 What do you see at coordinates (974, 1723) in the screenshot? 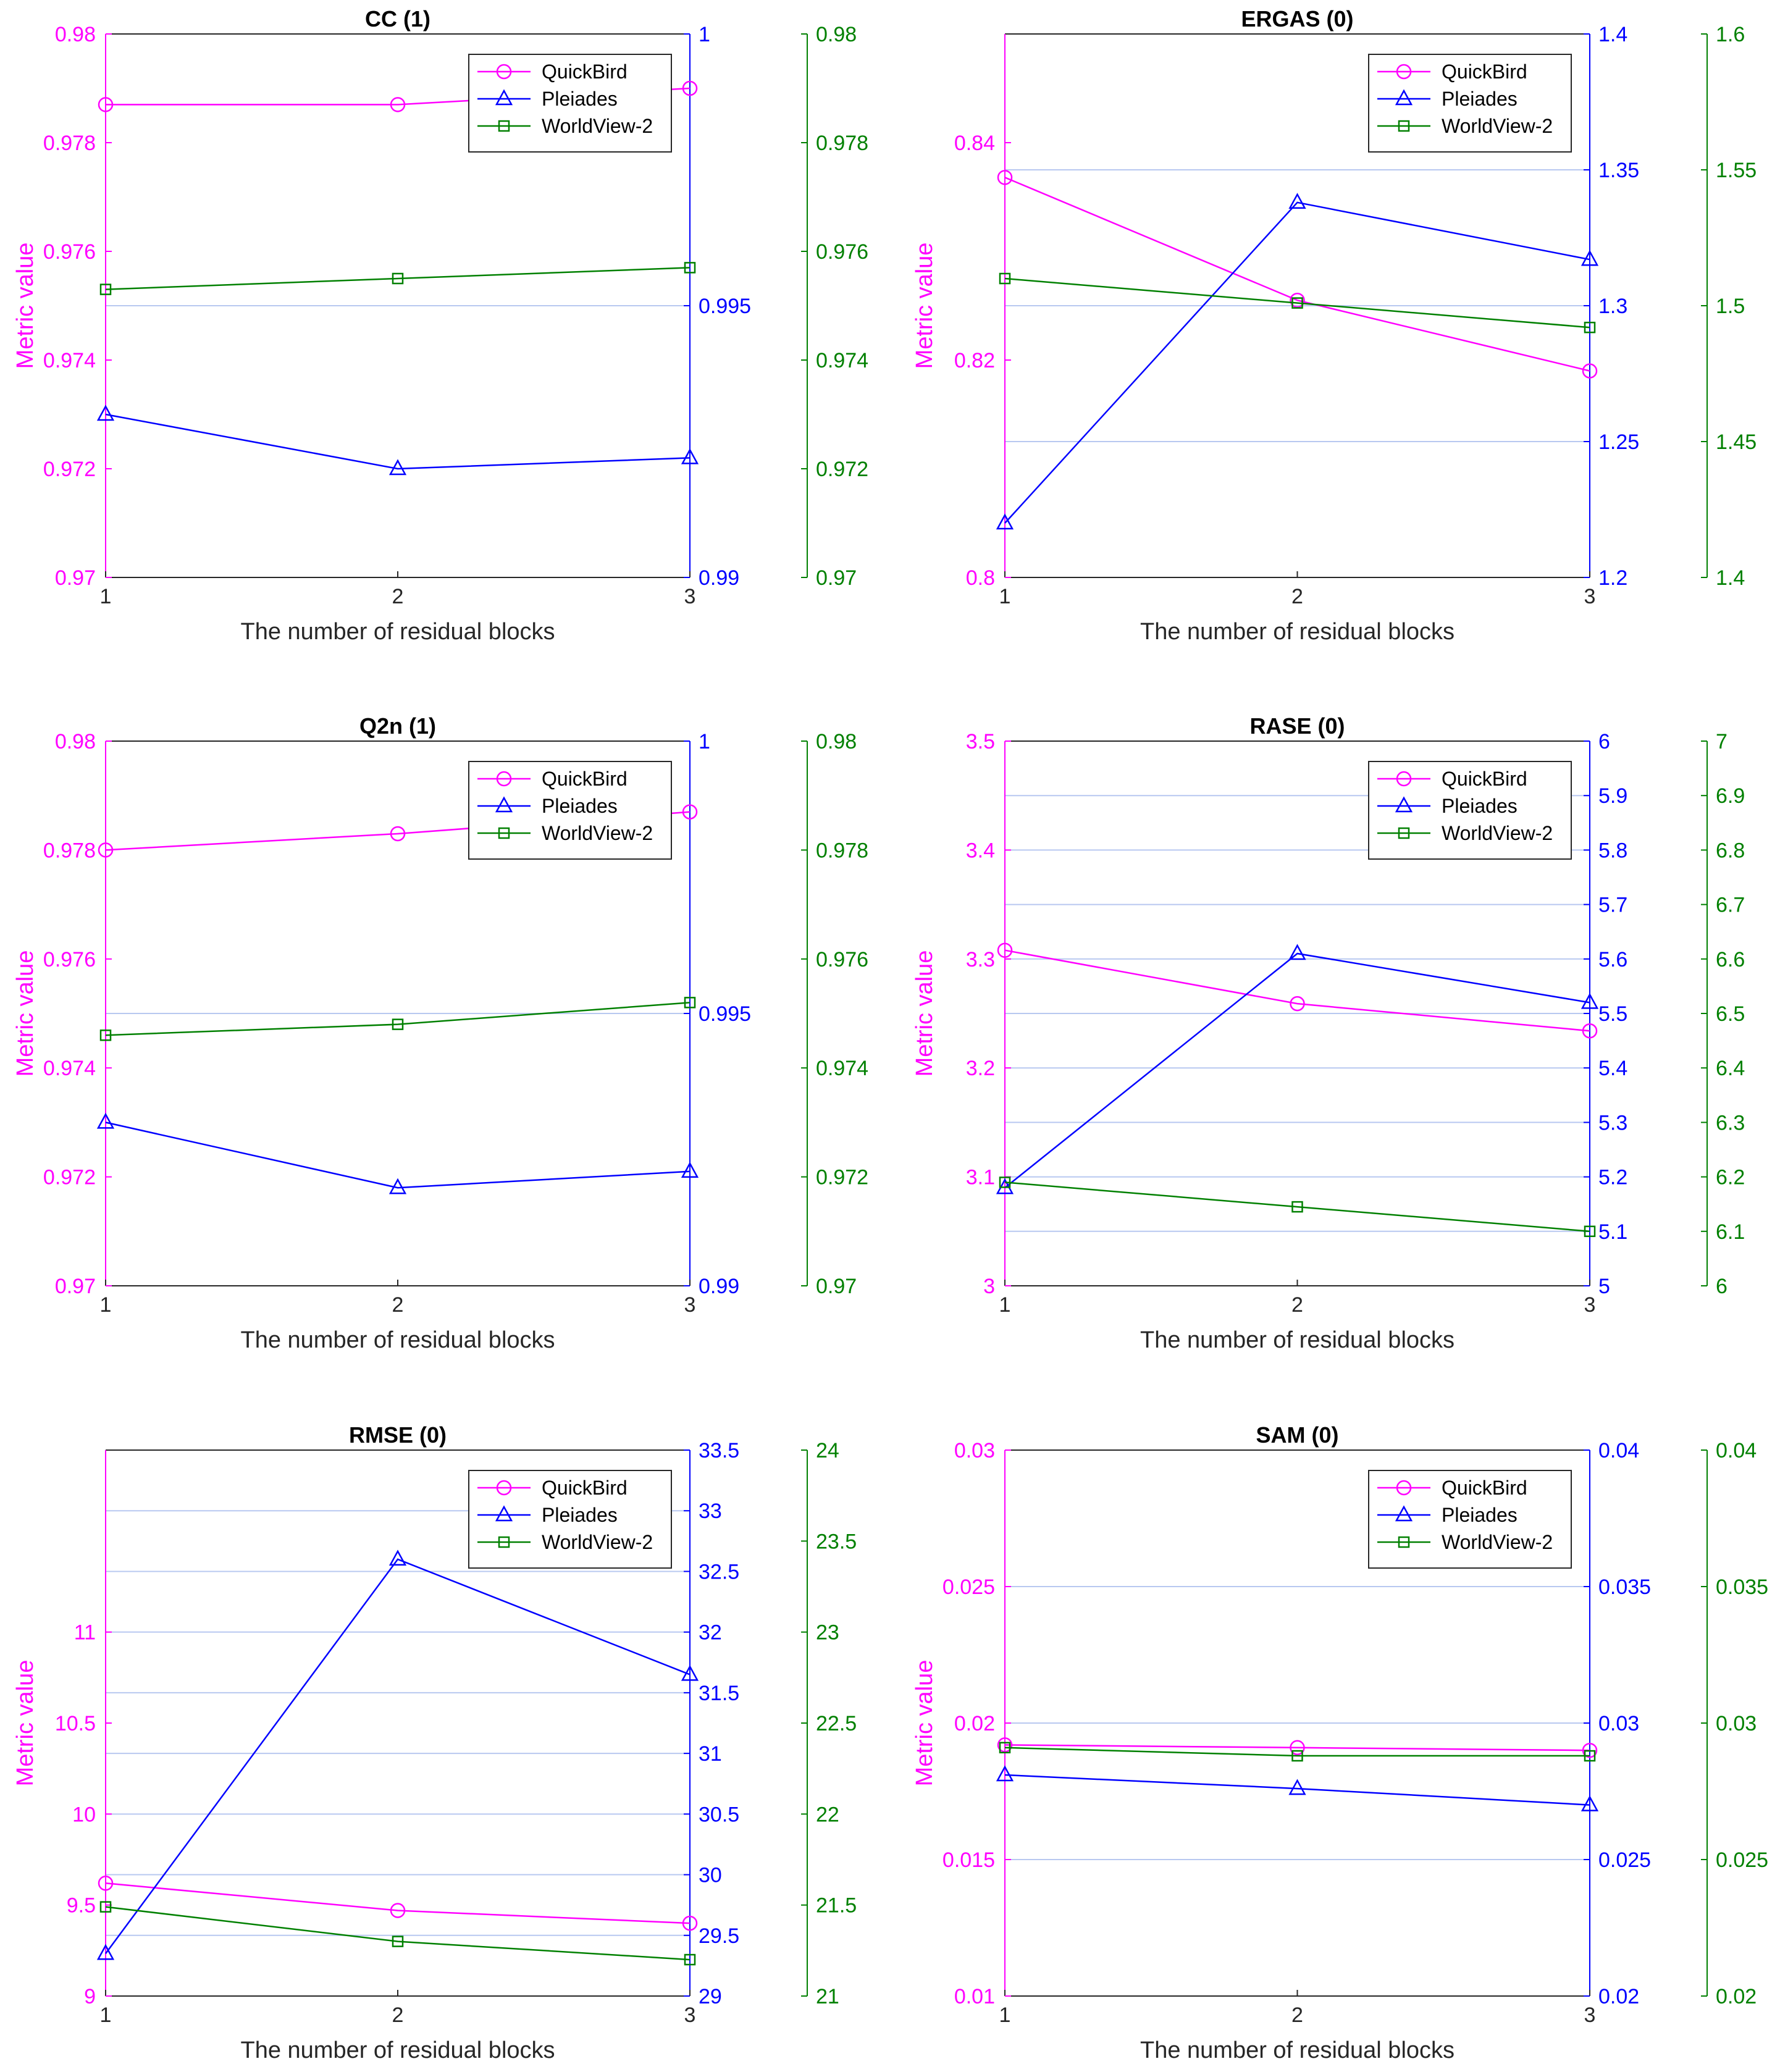
I see `y-tick-label-left: 0.02` at bounding box center [974, 1723].